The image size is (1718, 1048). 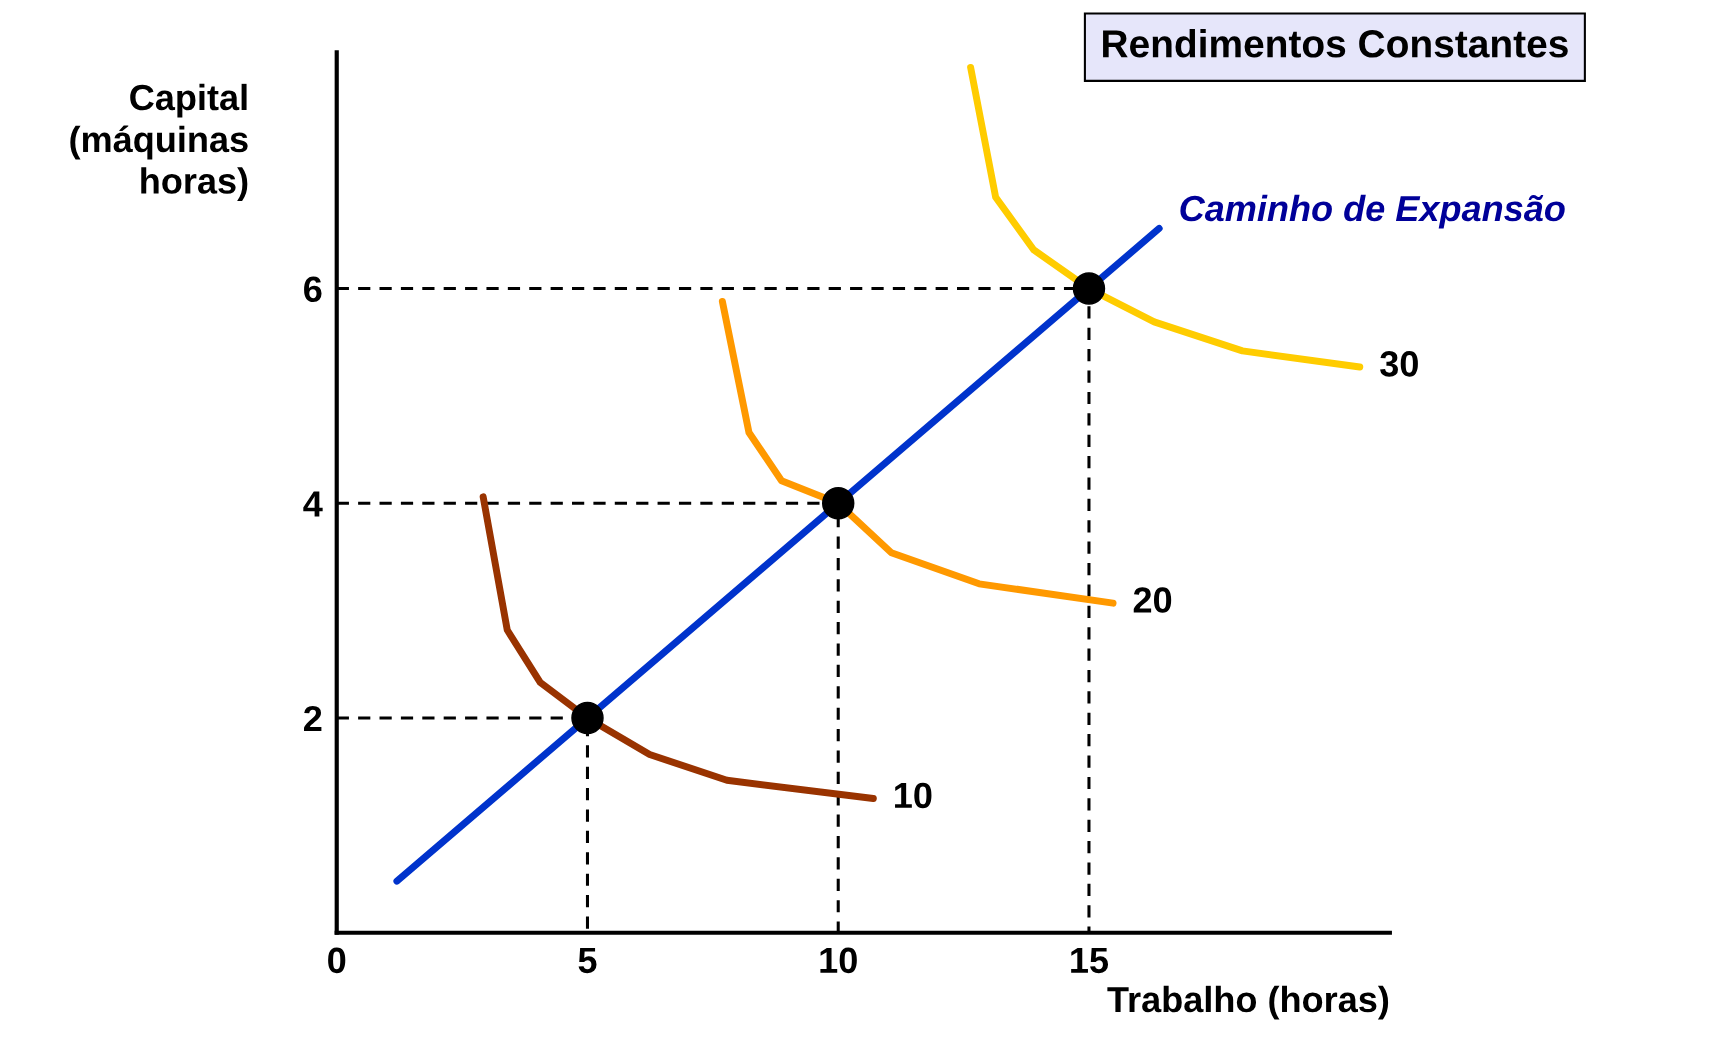 What do you see at coordinates (337, 960) in the screenshot?
I see `x-tick-label: 0` at bounding box center [337, 960].